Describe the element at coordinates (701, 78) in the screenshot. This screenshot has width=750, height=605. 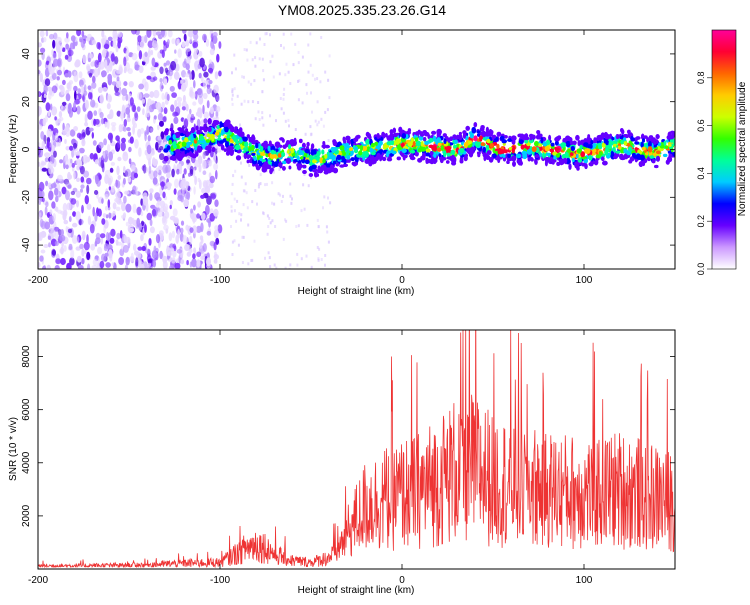
I see `colorbar-tick-label: 0.8` at that location.